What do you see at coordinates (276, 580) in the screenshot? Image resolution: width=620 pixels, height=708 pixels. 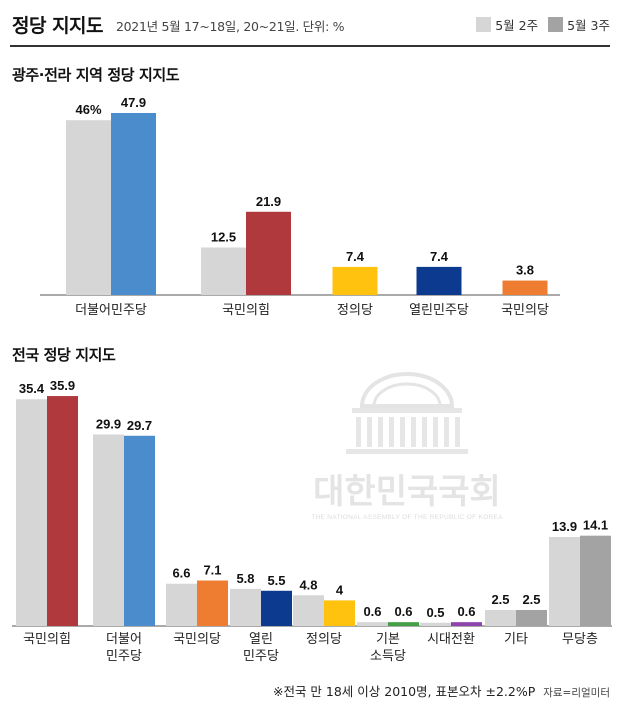 I see `data-label-week3: 5.5` at bounding box center [276, 580].